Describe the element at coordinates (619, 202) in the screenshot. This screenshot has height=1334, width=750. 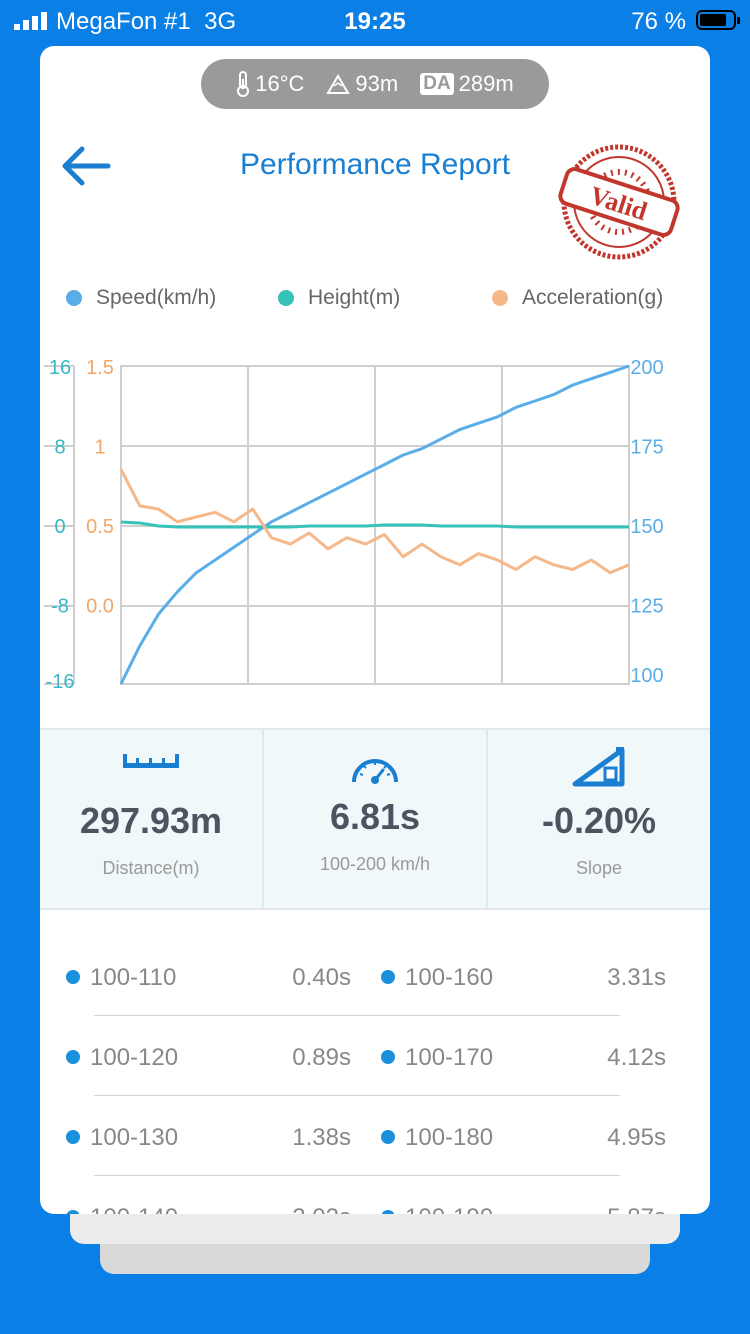
I see `valid-stamp-icon: Valid` at that location.